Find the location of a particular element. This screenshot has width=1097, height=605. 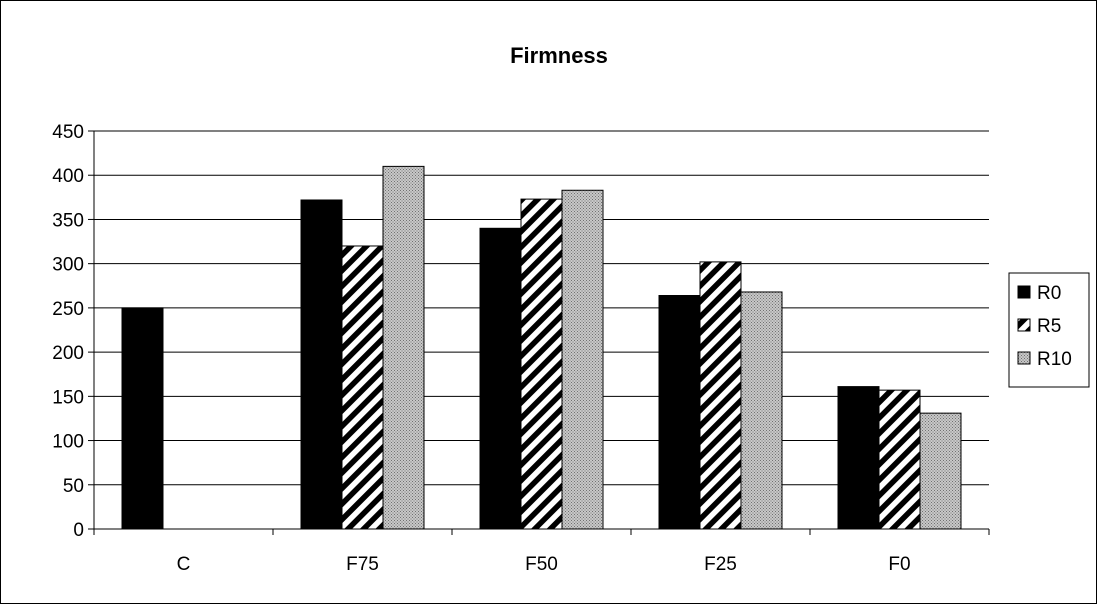

x-tick-label: F0 is located at coordinates (899, 564).